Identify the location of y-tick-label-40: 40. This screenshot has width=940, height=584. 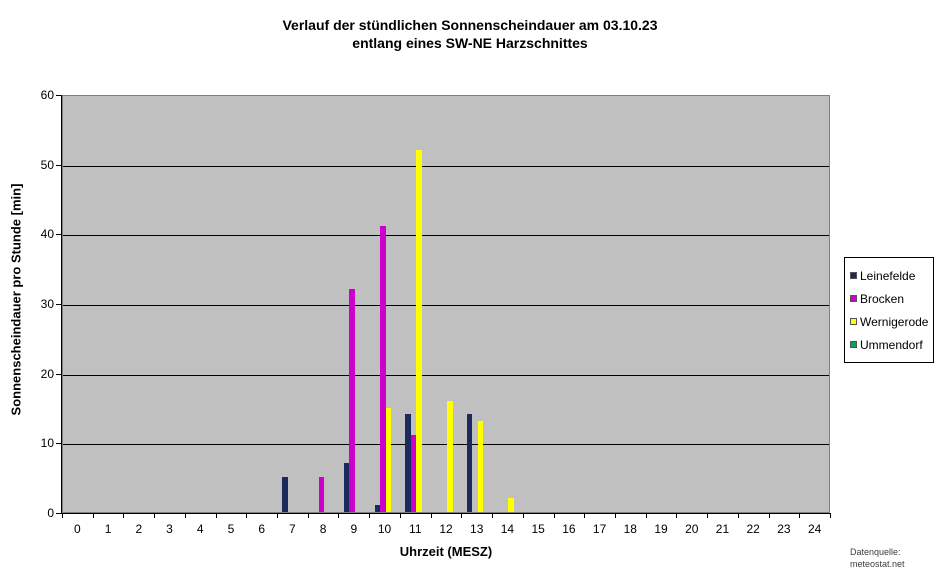
(47, 234).